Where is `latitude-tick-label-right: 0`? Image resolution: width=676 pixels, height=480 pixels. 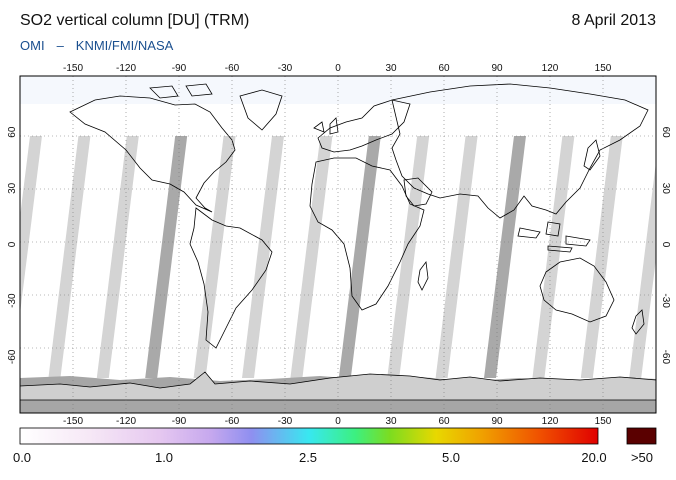
latitude-tick-label-right: 0 is located at coordinates (665, 245).